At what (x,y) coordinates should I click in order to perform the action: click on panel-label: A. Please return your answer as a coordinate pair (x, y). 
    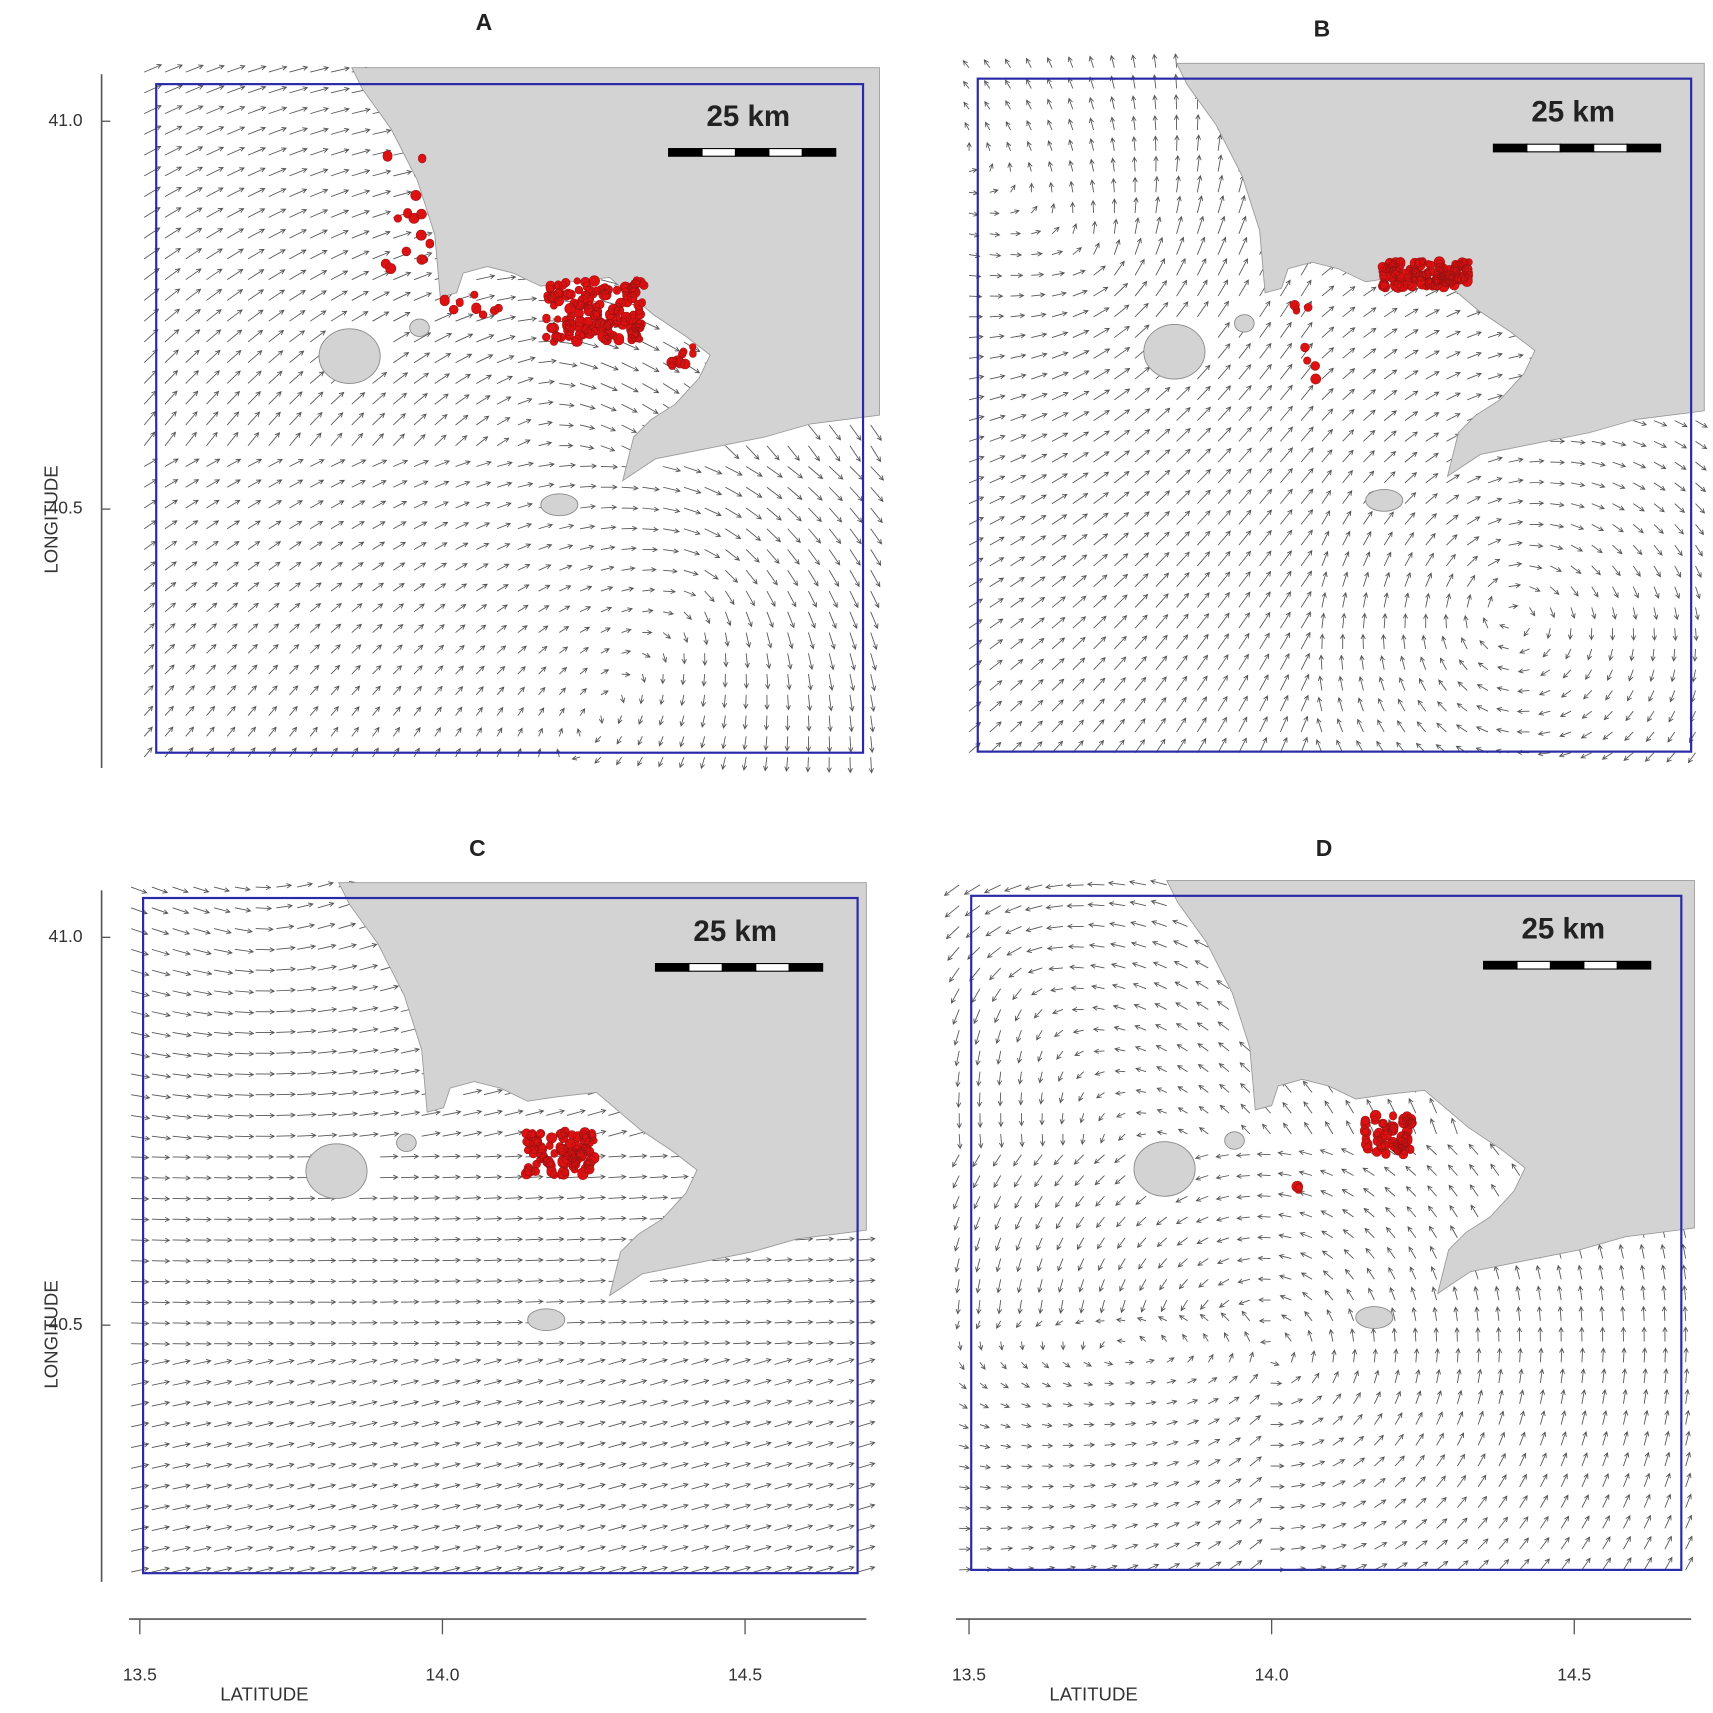
    Looking at the image, I should click on (484, 22).